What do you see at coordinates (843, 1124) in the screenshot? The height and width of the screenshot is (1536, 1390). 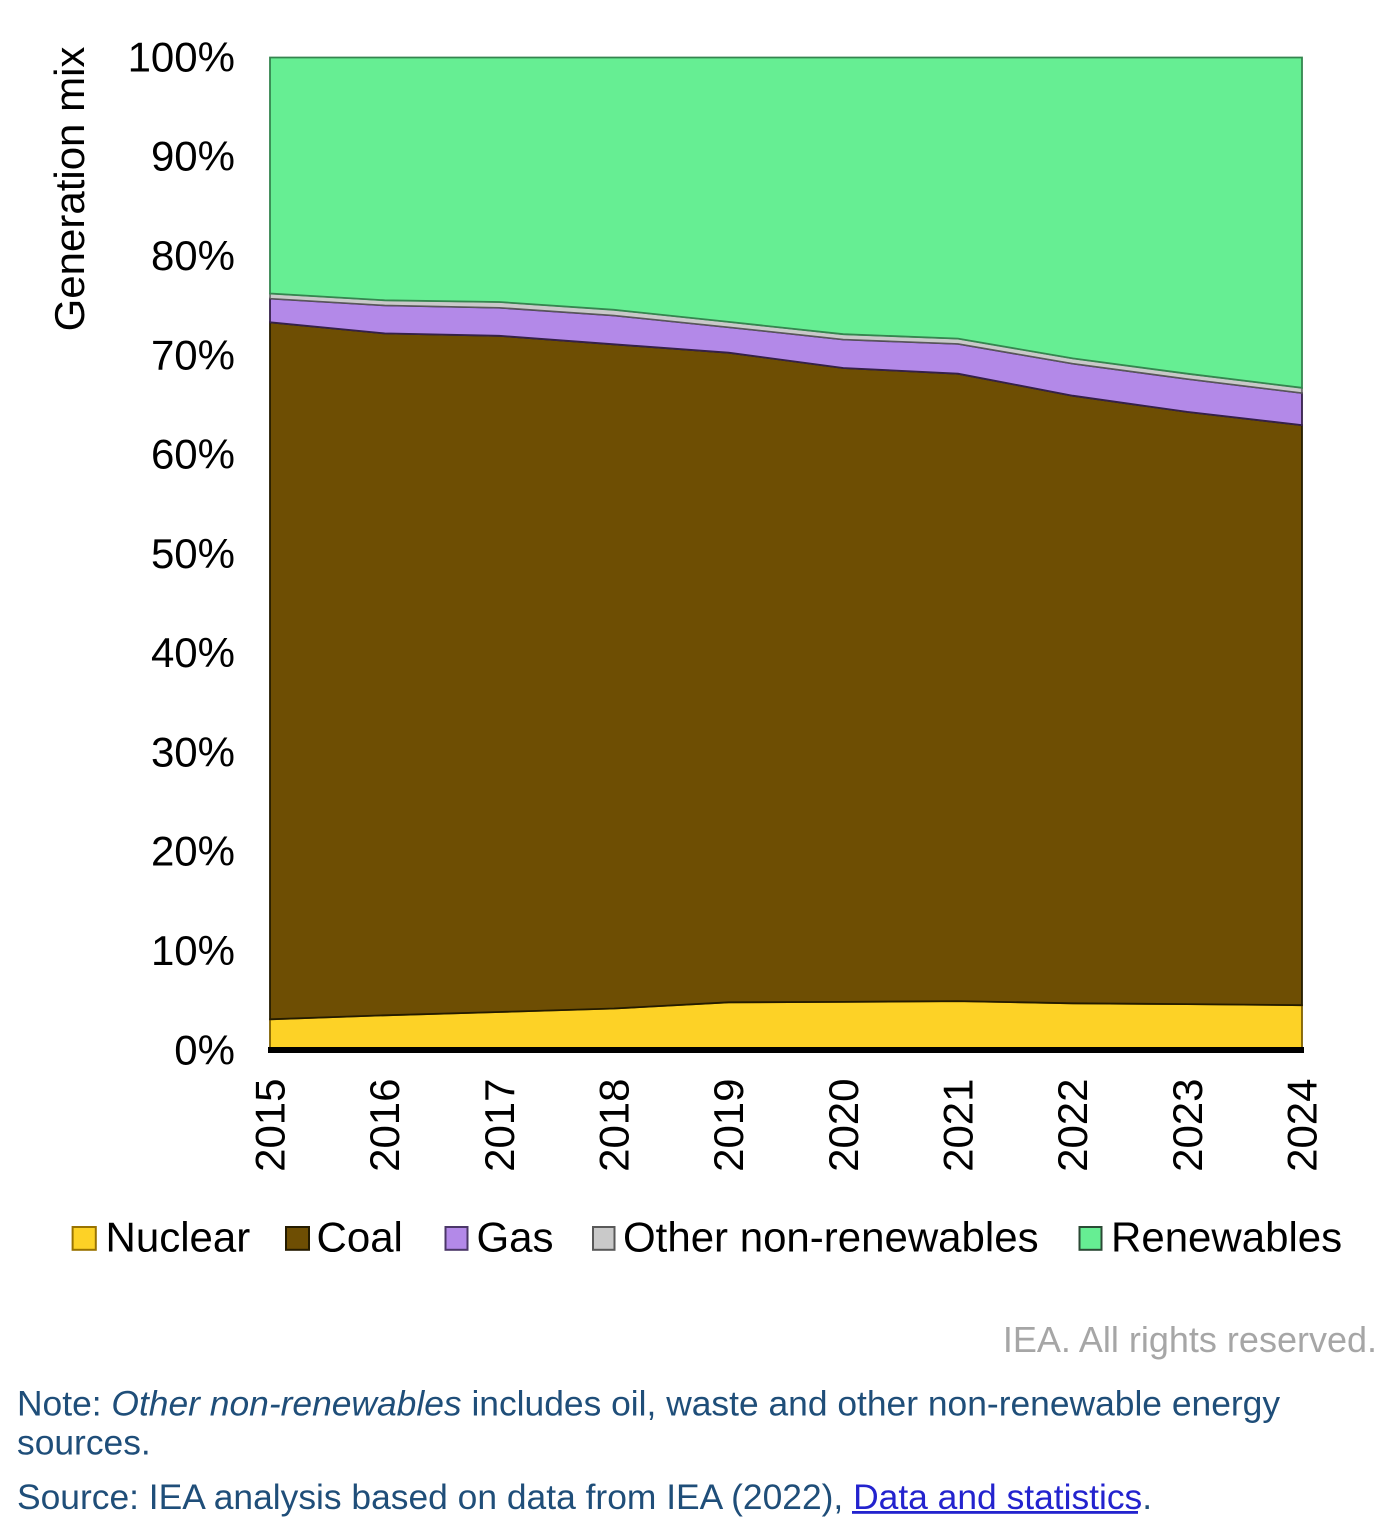 I see `svg-text: 2020` at bounding box center [843, 1124].